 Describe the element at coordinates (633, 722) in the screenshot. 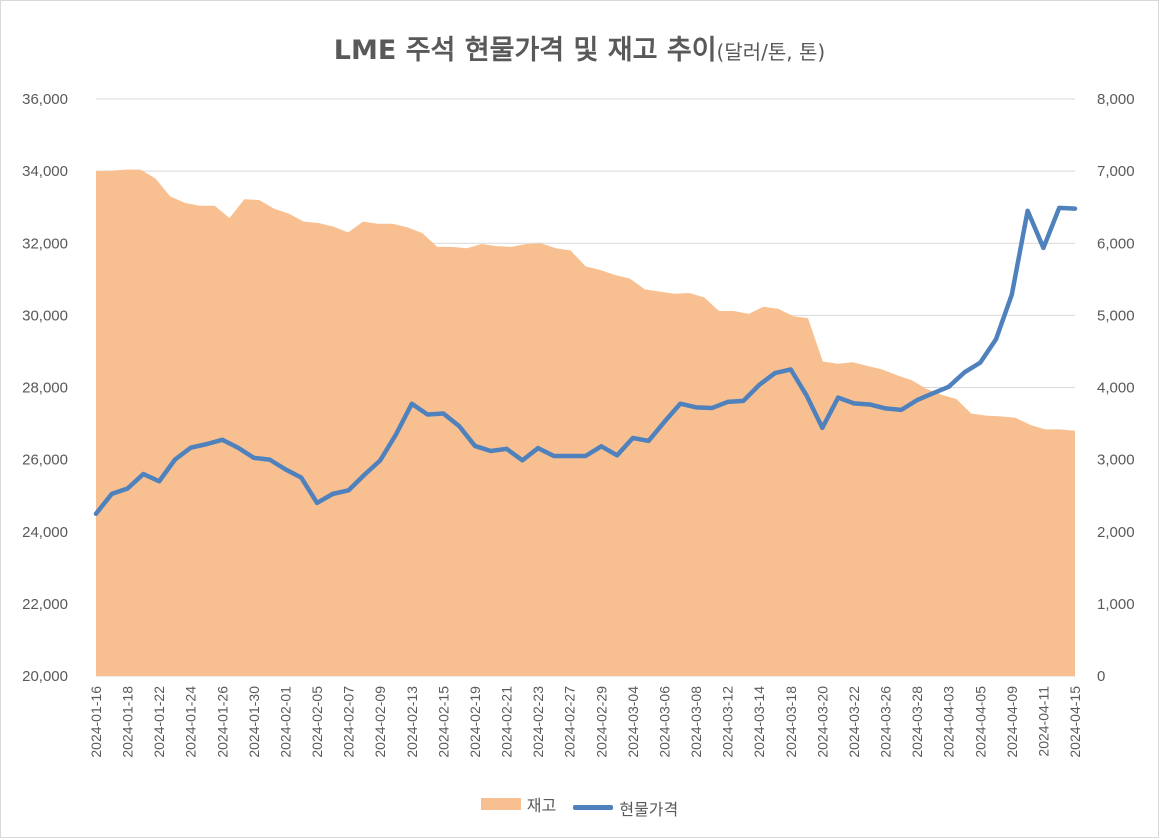

I see `x-tick-label: 2024-03-04` at that location.